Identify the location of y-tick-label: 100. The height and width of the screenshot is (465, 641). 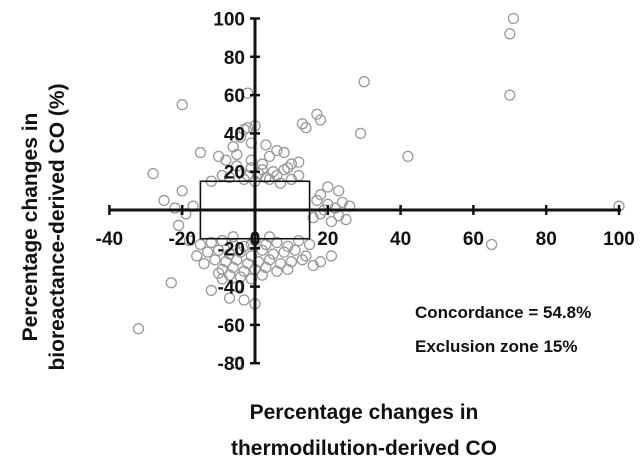
(229, 20).